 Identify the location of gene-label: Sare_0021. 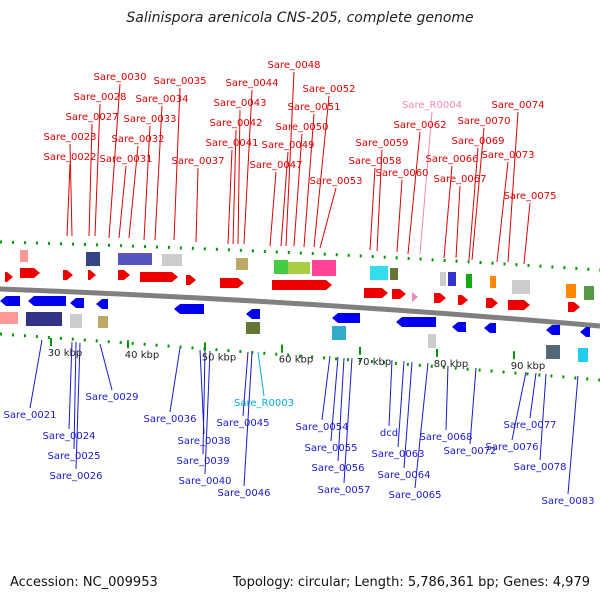
(30, 415).